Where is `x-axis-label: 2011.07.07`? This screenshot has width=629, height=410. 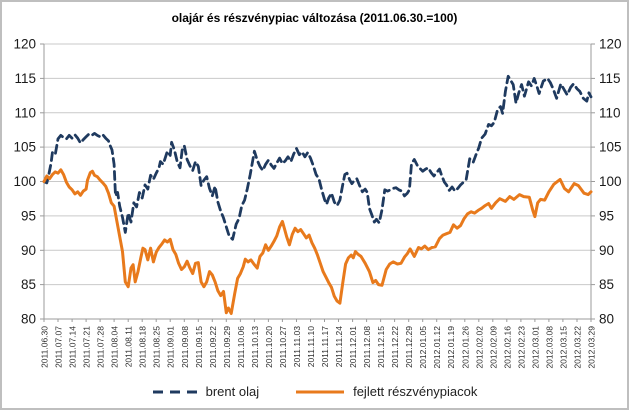 x-axis-label: 2011.07.07 is located at coordinates (59, 347).